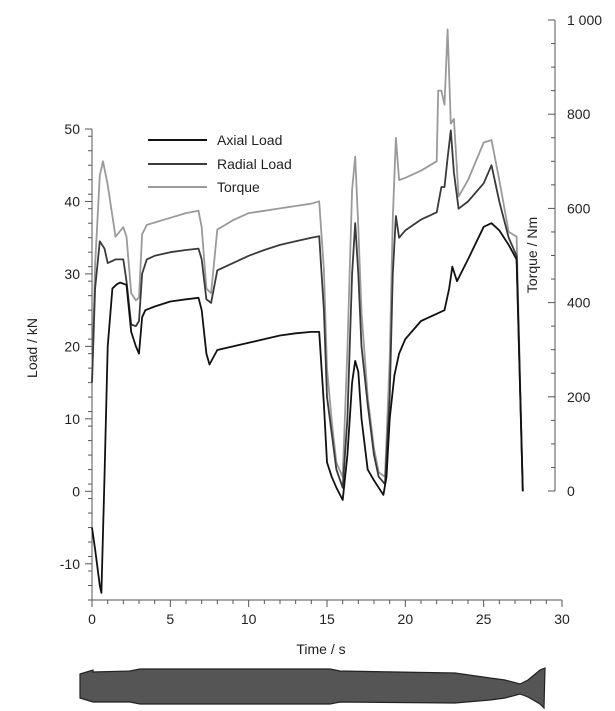 The width and height of the screenshot is (615, 711). I want to click on y2-tick-label: 400, so click(579, 303).